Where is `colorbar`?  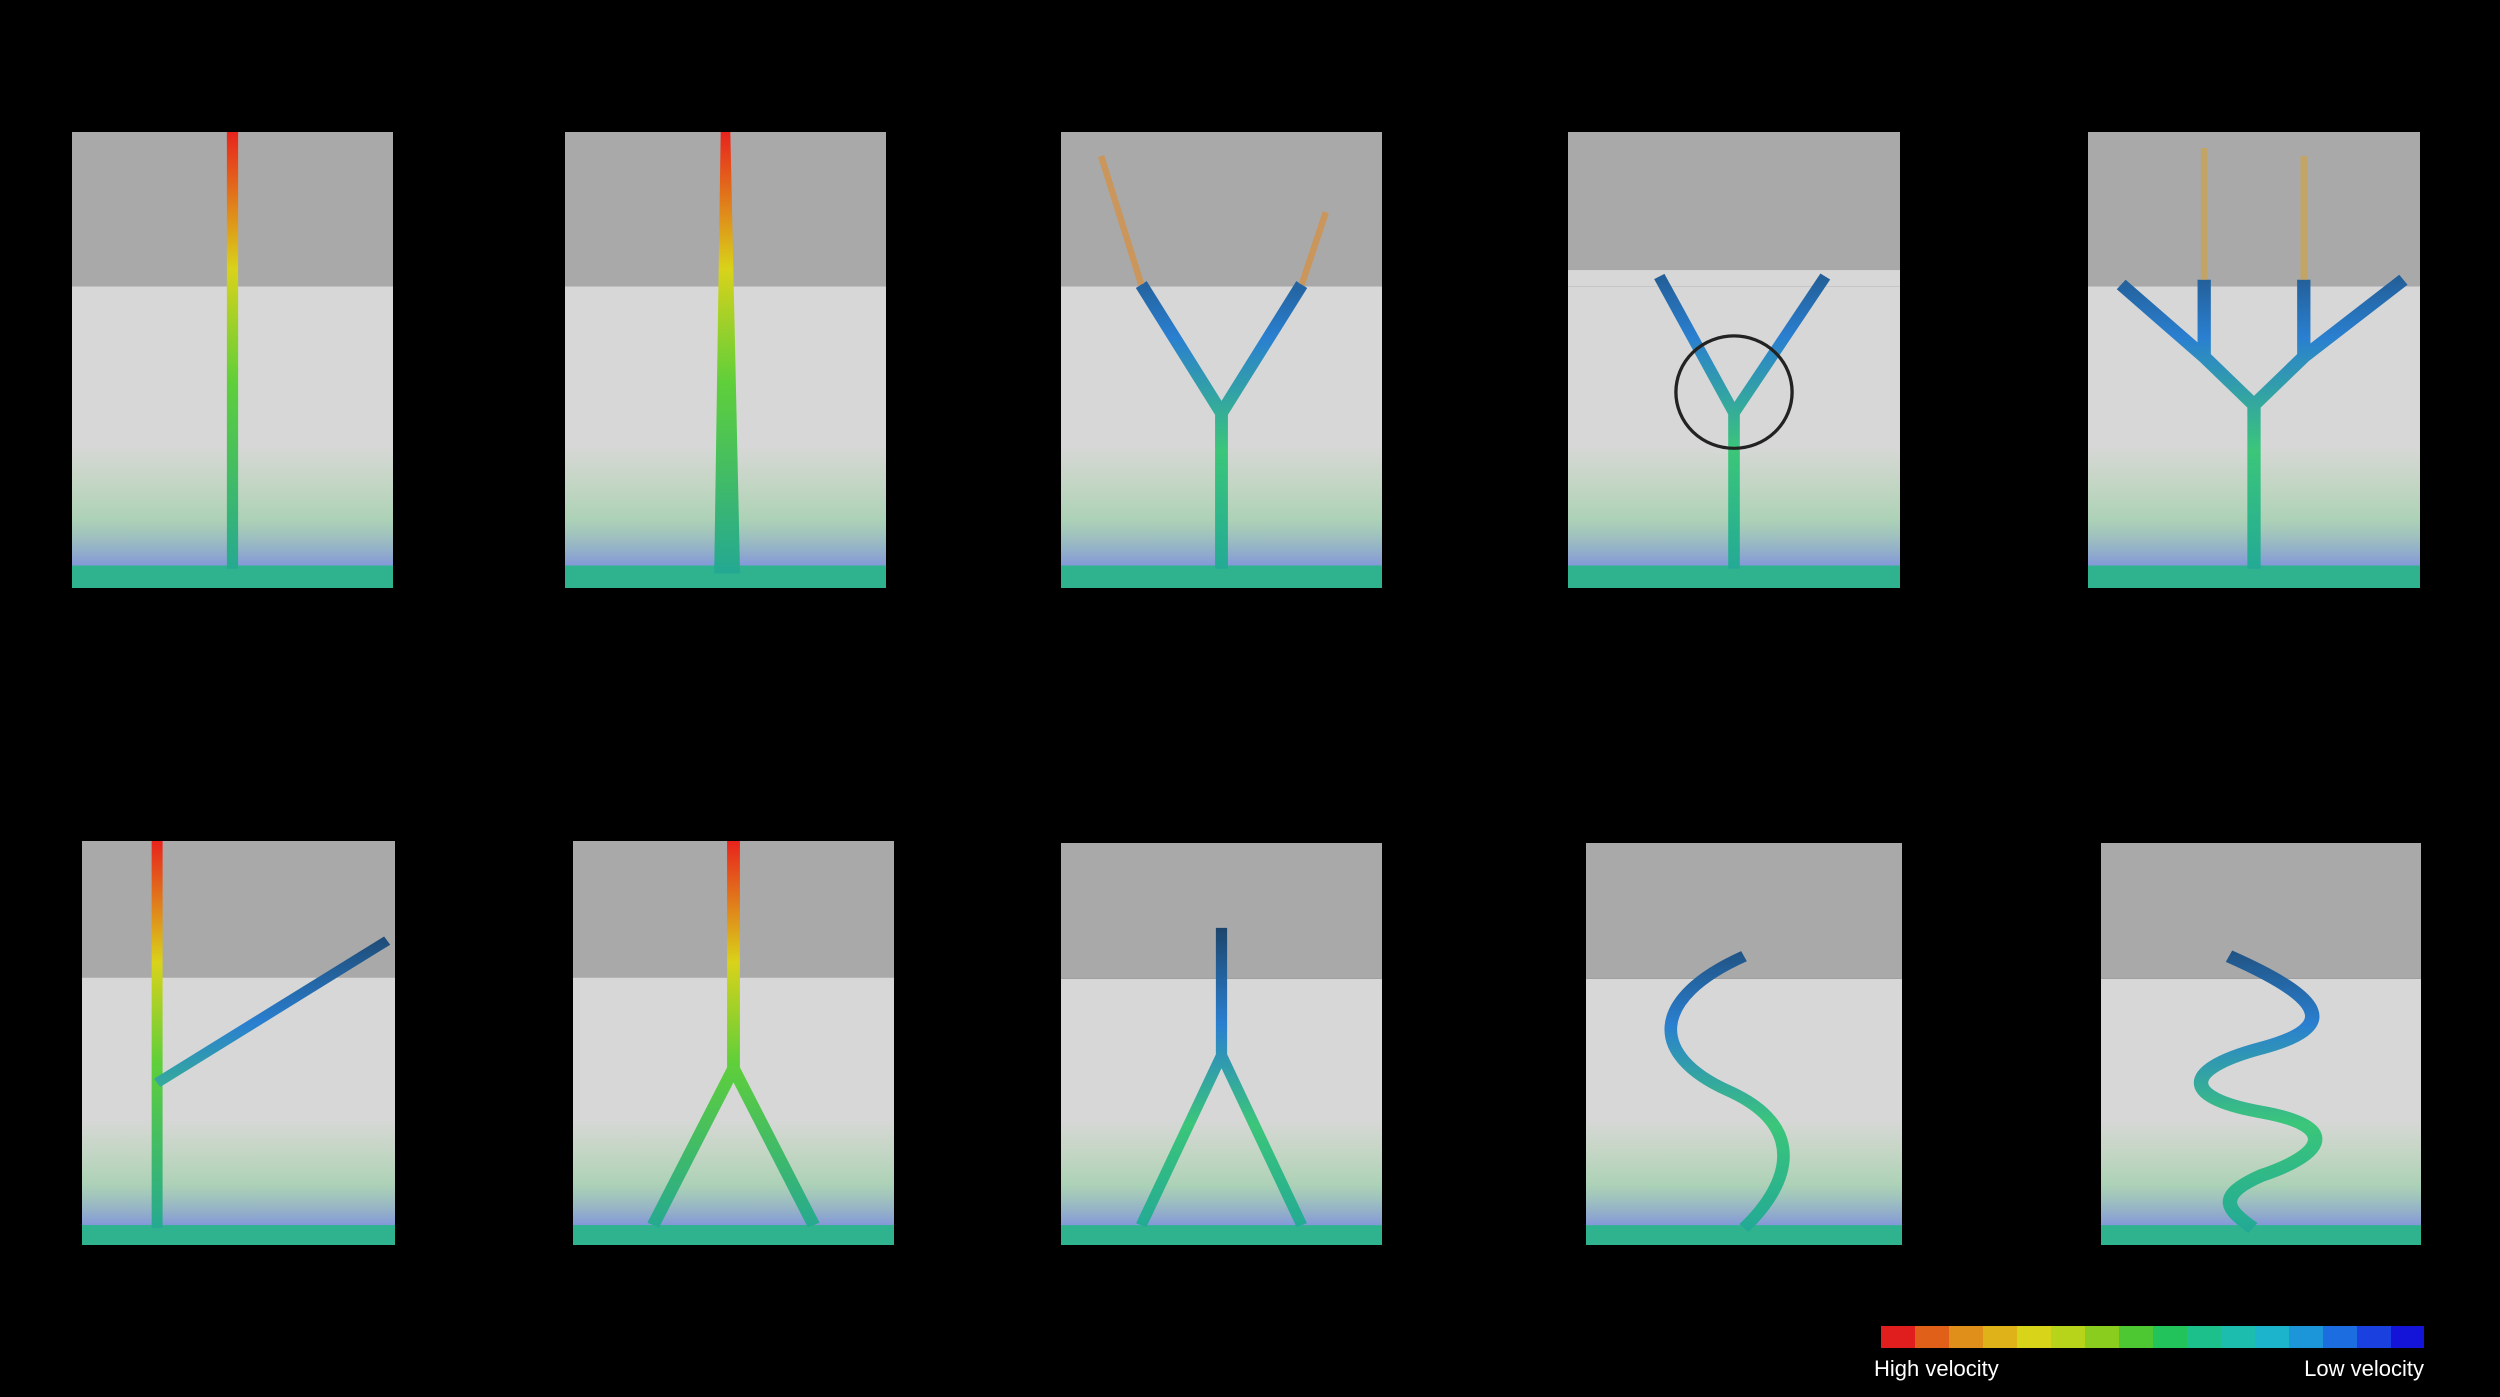 colorbar is located at coordinates (2152, 1337).